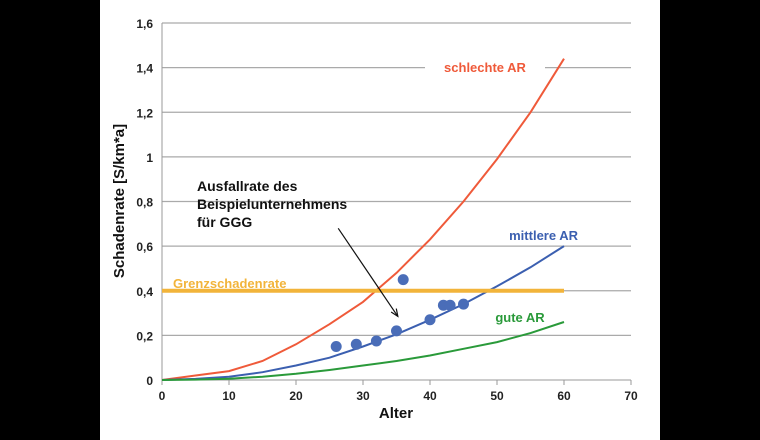 This screenshot has height=440, width=760. Describe the element at coordinates (497, 396) in the screenshot. I see `x-tick-label: 50` at that location.